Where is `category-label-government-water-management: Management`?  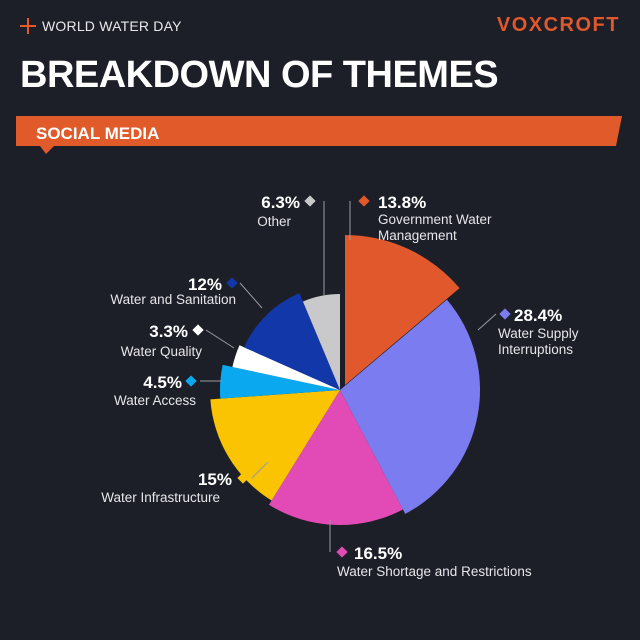
category-label-government-water-management: Management is located at coordinates (417, 235).